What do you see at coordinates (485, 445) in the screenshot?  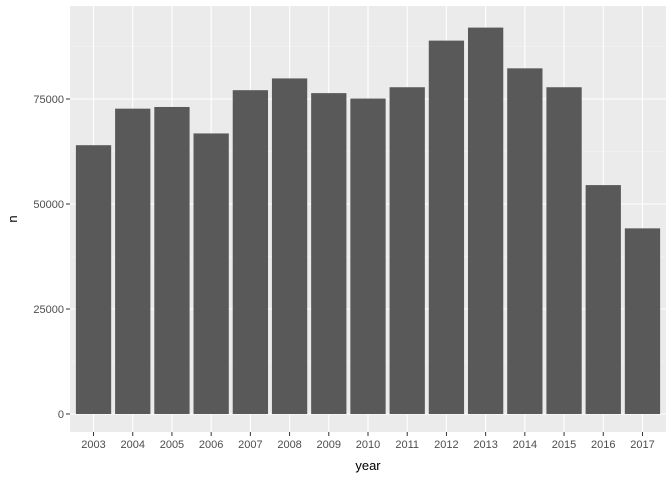 I see `x-tick-label: 2013` at bounding box center [485, 445].